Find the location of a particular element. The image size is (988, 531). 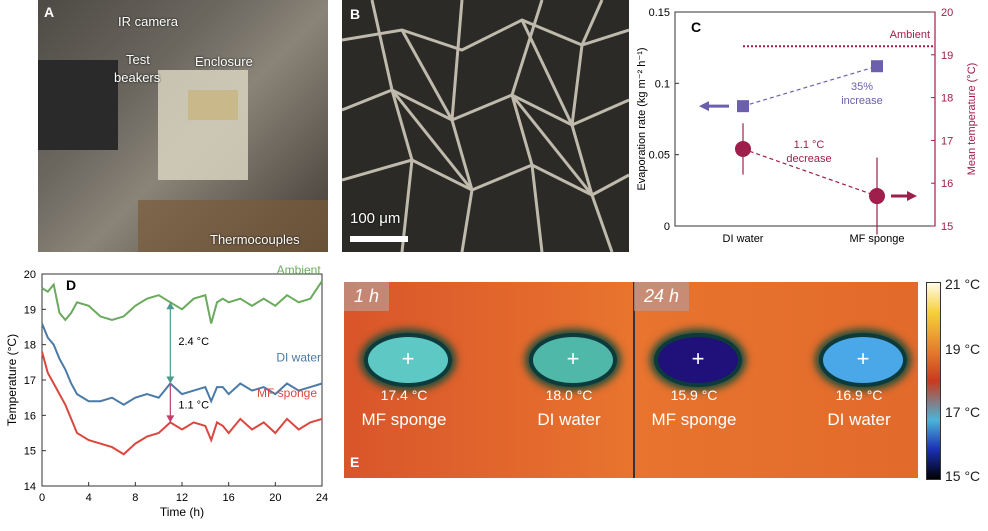

colorbar-tick-21: 21 °C is located at coordinates (963, 284).